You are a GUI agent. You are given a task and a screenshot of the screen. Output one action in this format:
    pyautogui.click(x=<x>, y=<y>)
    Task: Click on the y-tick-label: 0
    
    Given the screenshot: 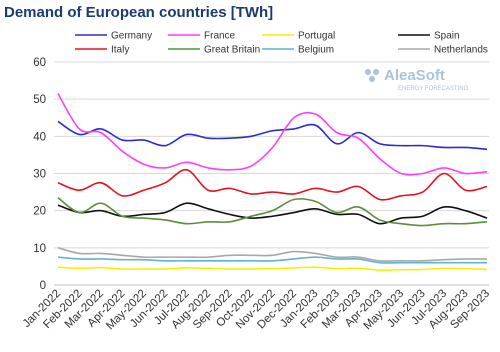 What is the action you would take?
    pyautogui.click(x=43, y=286)
    